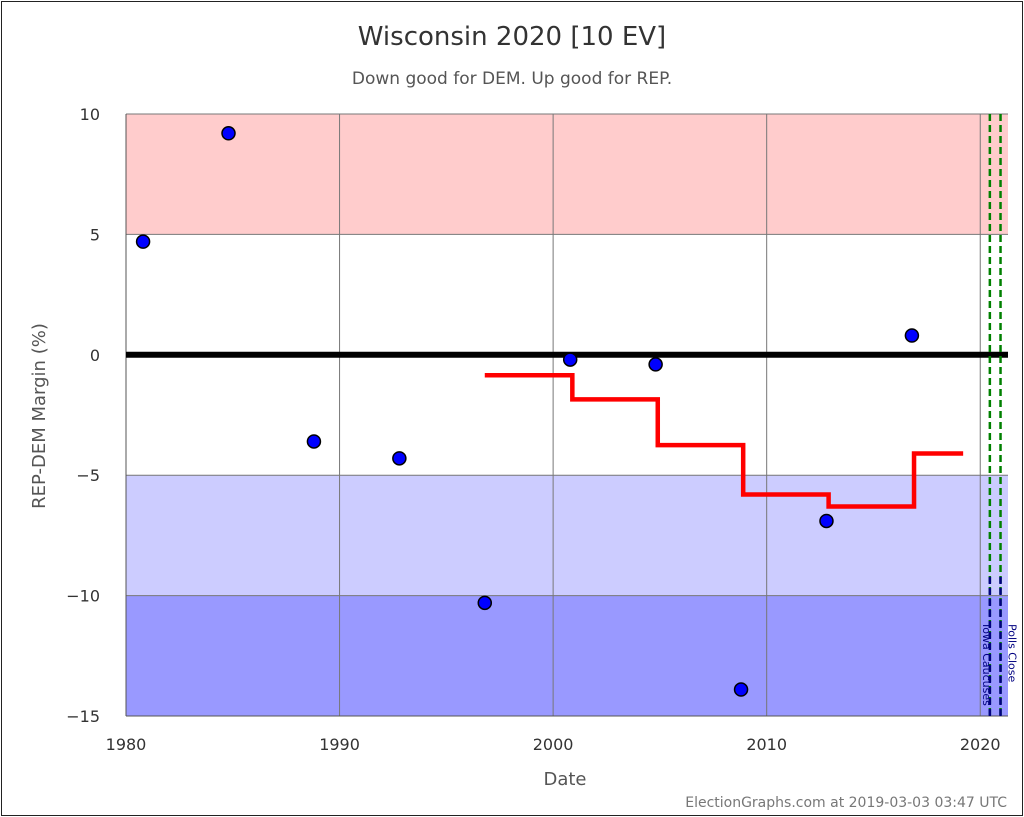 The height and width of the screenshot is (817, 1024). I want to click on x-axis-label: Date, so click(564, 779).